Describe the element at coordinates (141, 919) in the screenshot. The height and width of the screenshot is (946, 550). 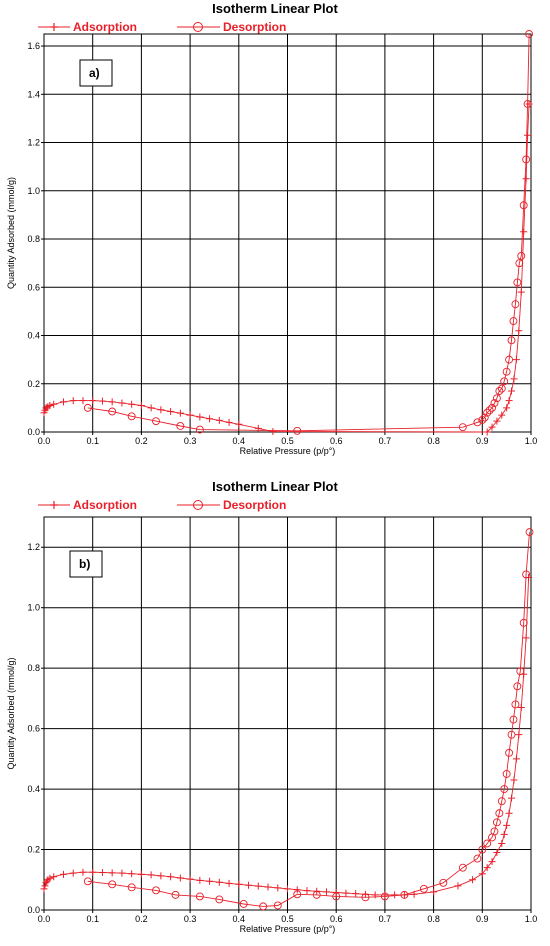
I see `x-tick-label: 0.2` at that location.